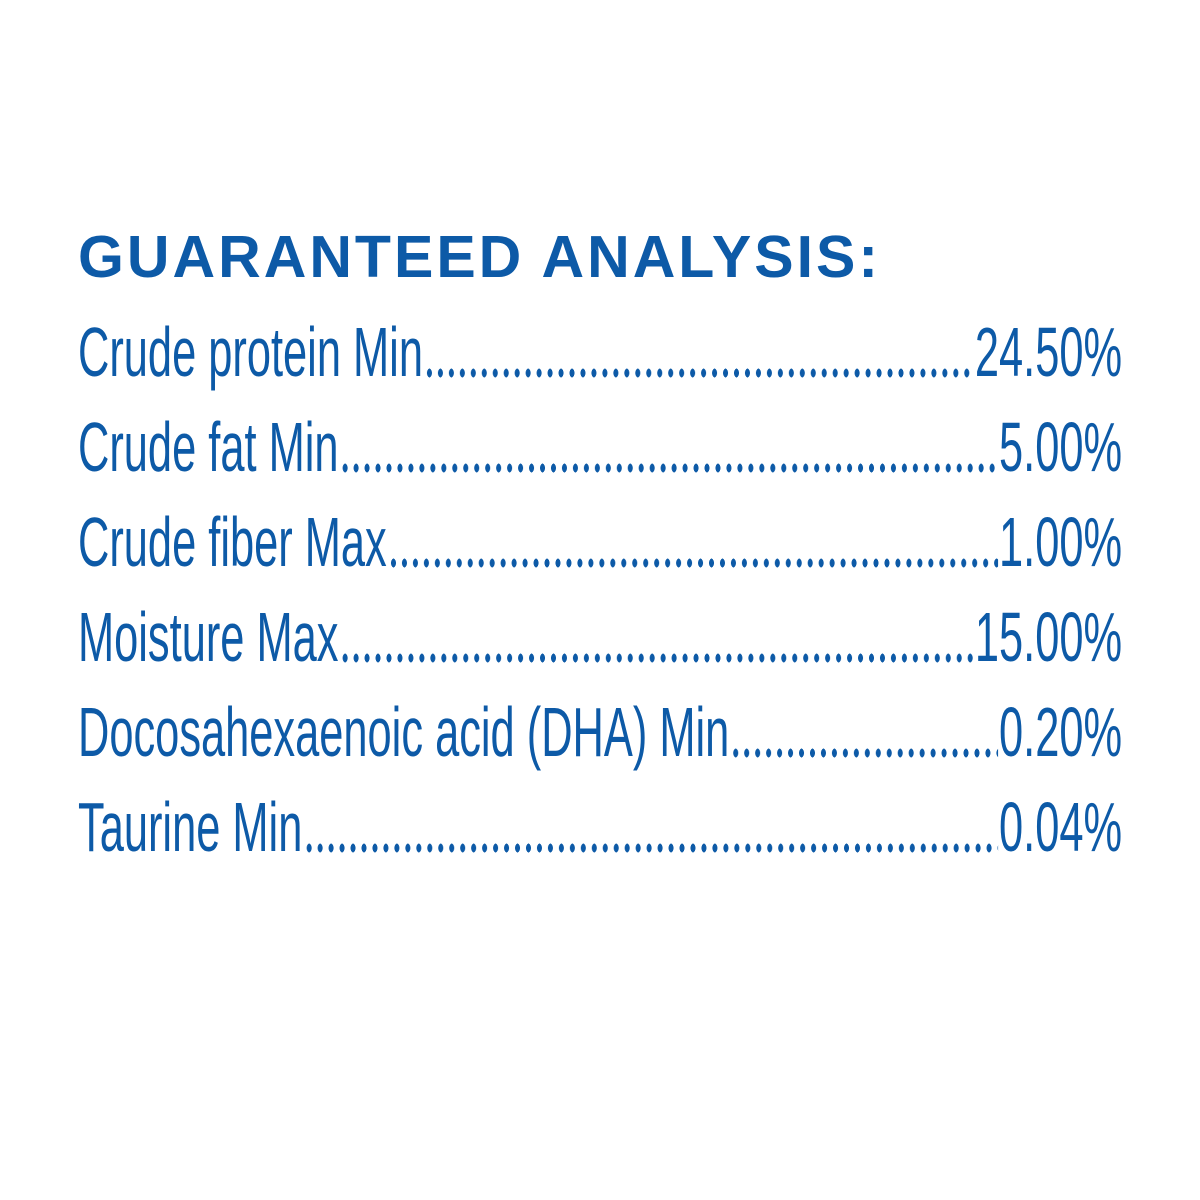  I want to click on title: GUARANTEED ANALYSIS:, so click(480, 257).